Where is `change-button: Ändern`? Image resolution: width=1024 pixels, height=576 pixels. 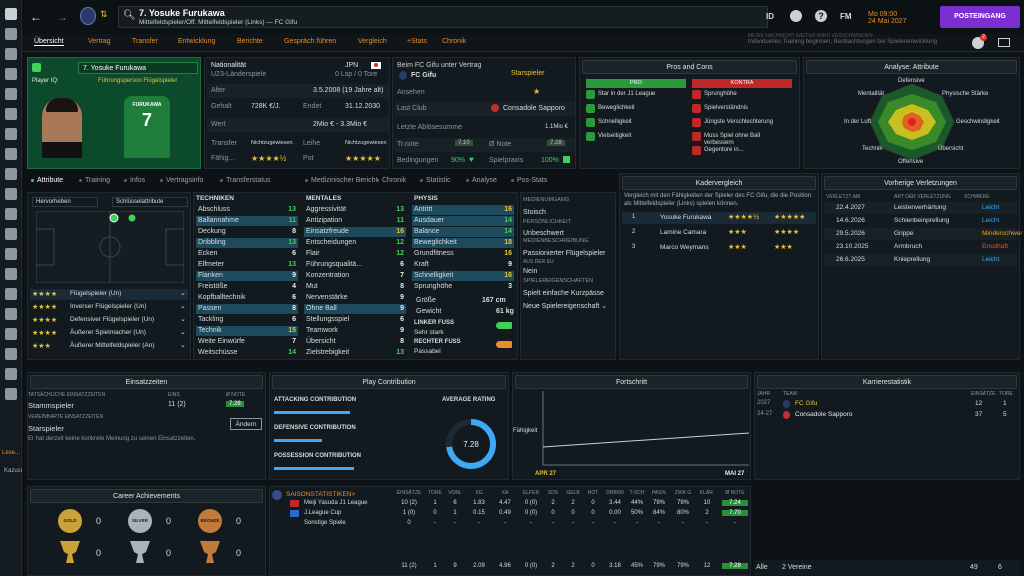
change-button: Ändern is located at coordinates (246, 424).